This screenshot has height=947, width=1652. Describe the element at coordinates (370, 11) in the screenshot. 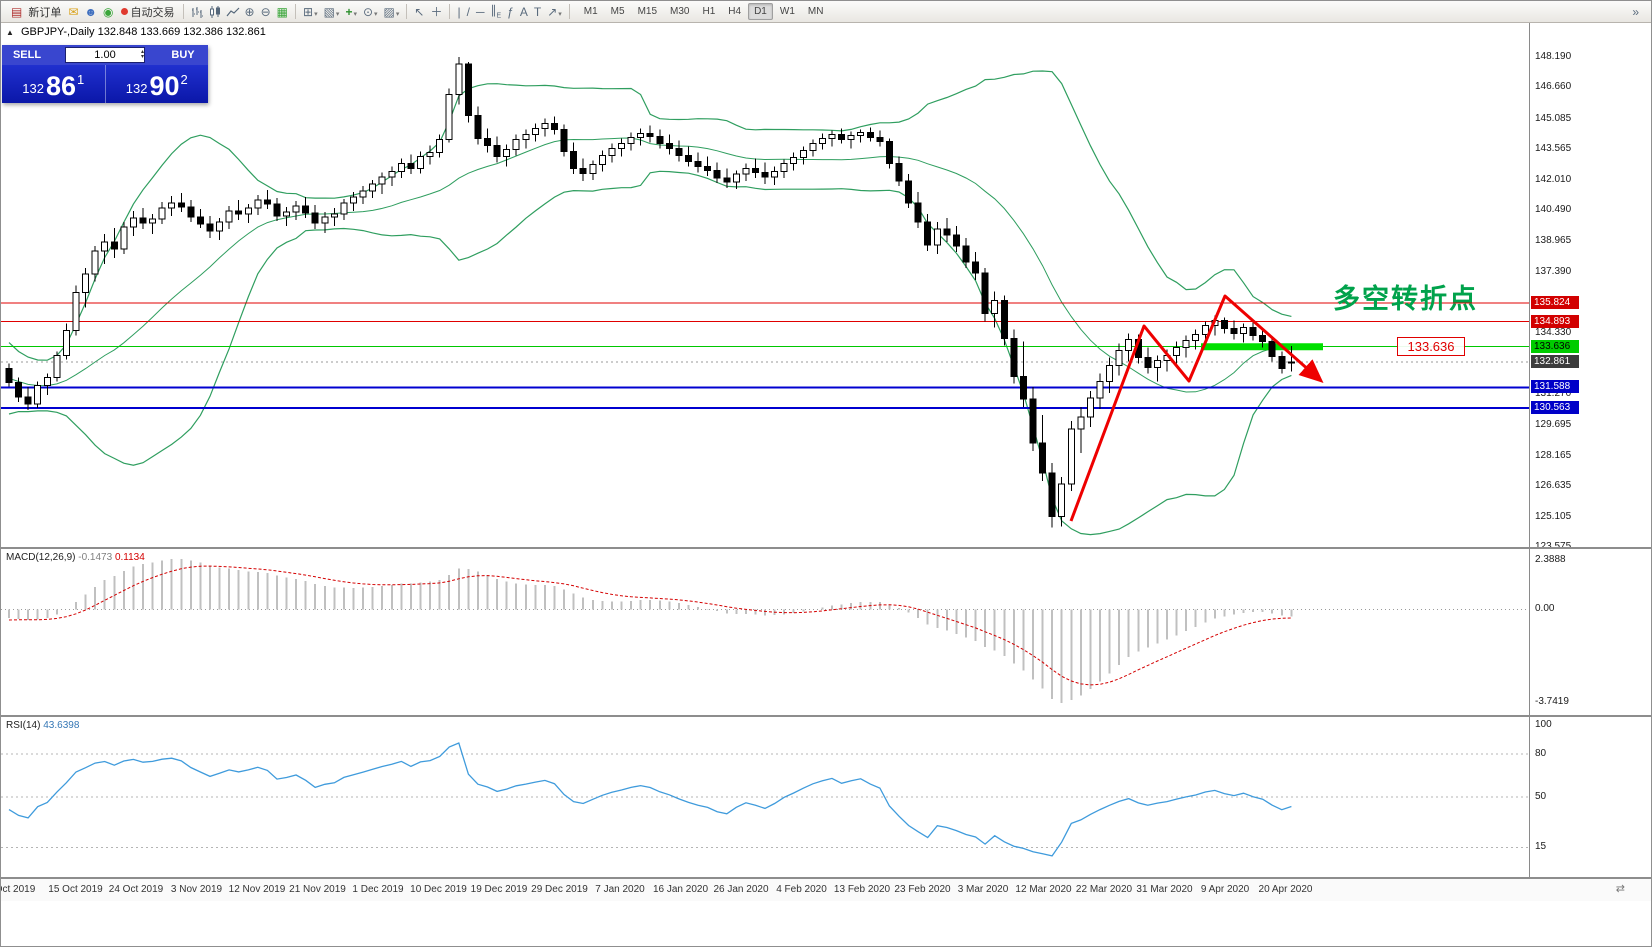

I see `periods-icon: ⊙▾` at that location.